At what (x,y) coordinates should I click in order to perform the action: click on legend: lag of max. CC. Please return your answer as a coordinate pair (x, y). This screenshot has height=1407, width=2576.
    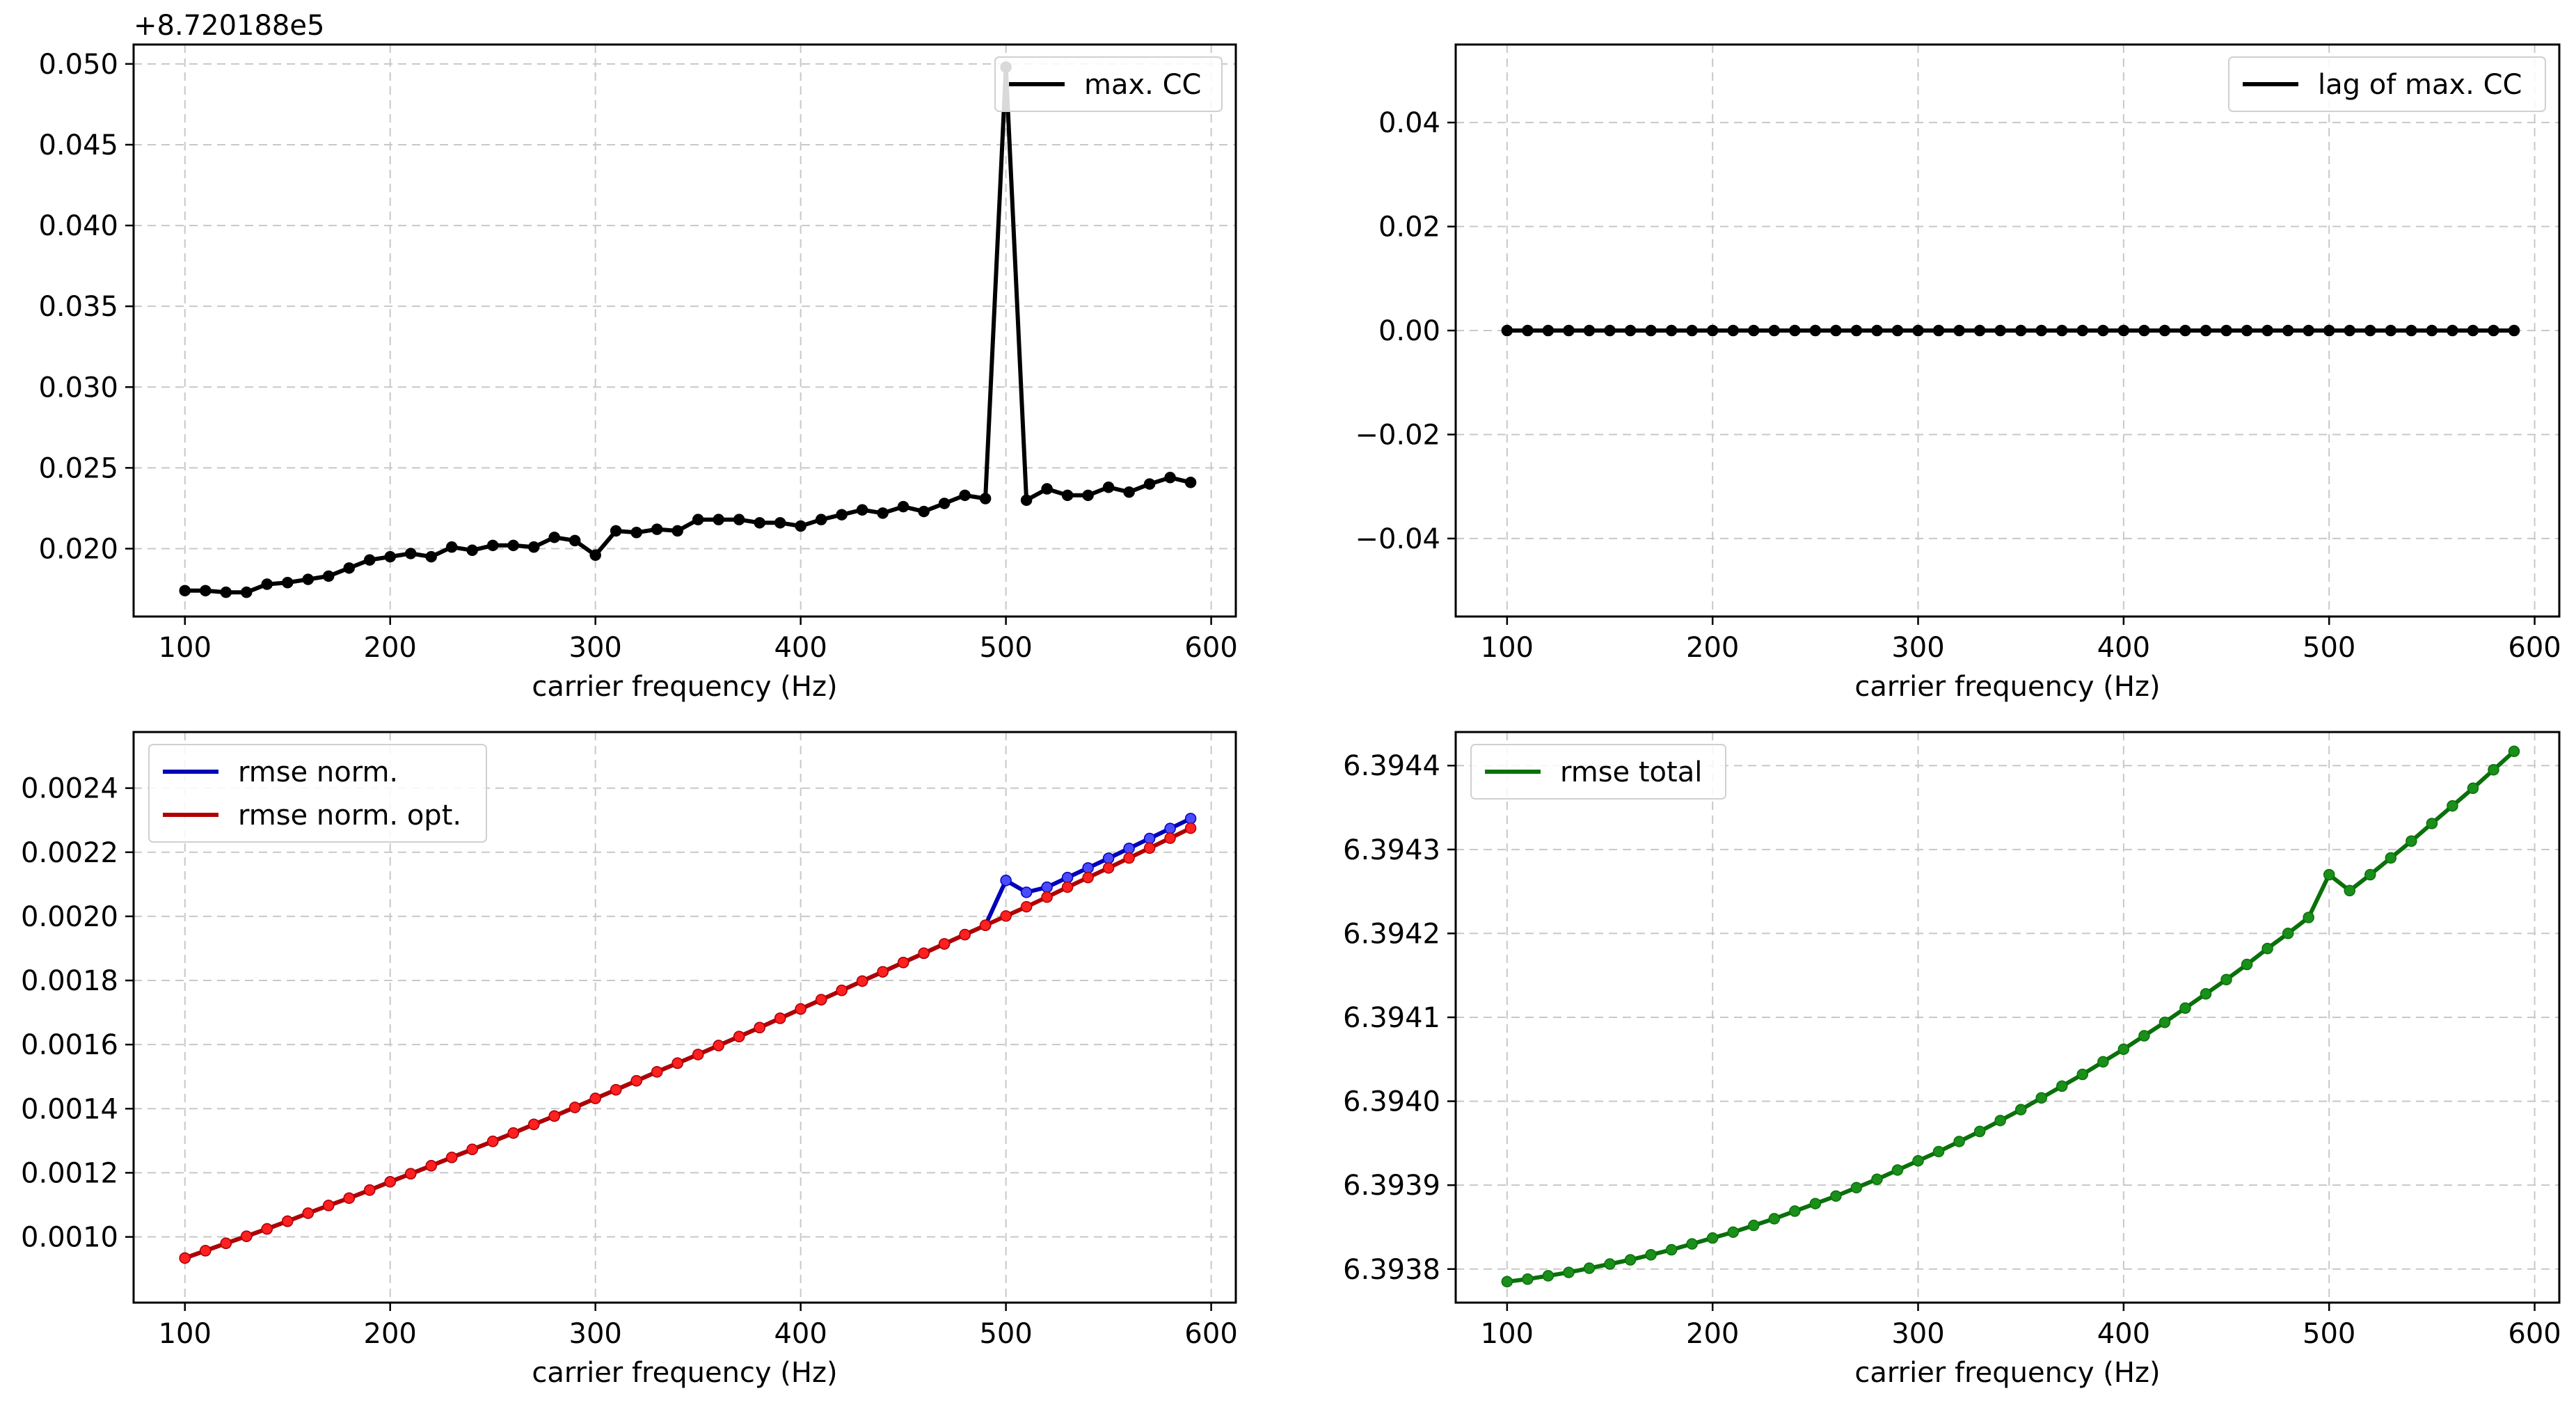
    Looking at the image, I should click on (2387, 84).